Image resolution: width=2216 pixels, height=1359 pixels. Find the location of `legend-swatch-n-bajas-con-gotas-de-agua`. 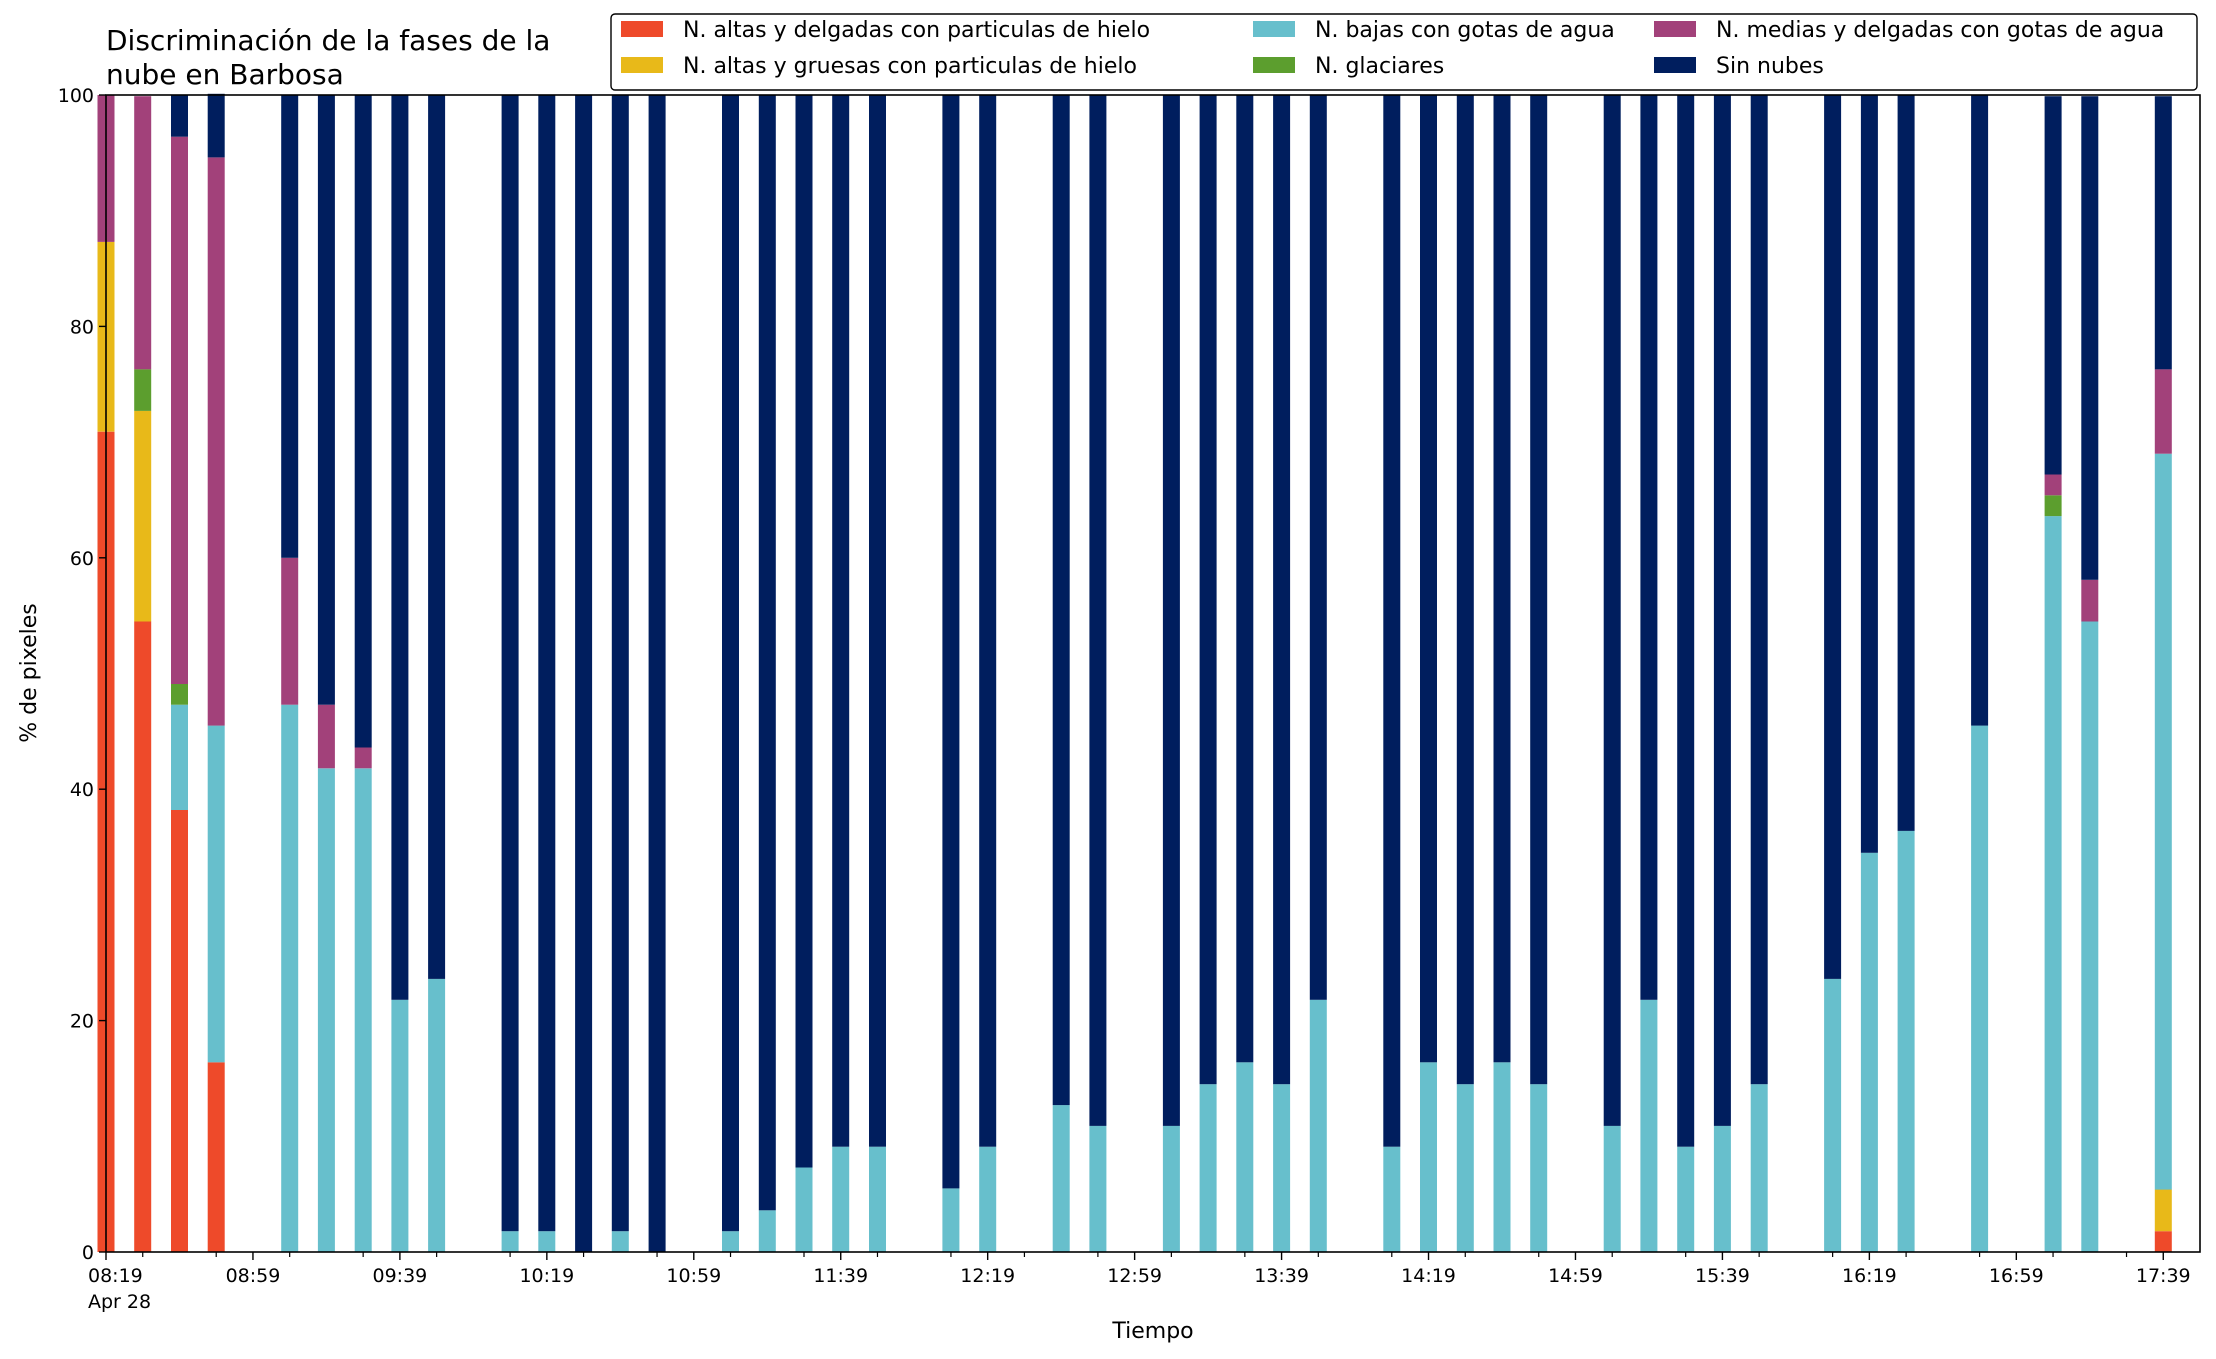

legend-swatch-n-bajas-con-gotas-de-agua is located at coordinates (1274, 29).